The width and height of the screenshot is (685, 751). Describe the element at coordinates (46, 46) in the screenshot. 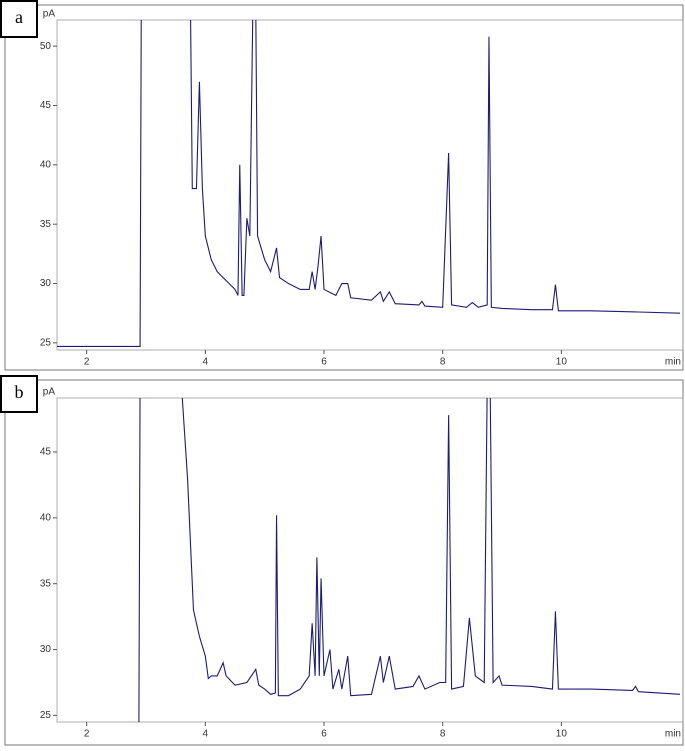

I see `y-tick-label: 50` at that location.